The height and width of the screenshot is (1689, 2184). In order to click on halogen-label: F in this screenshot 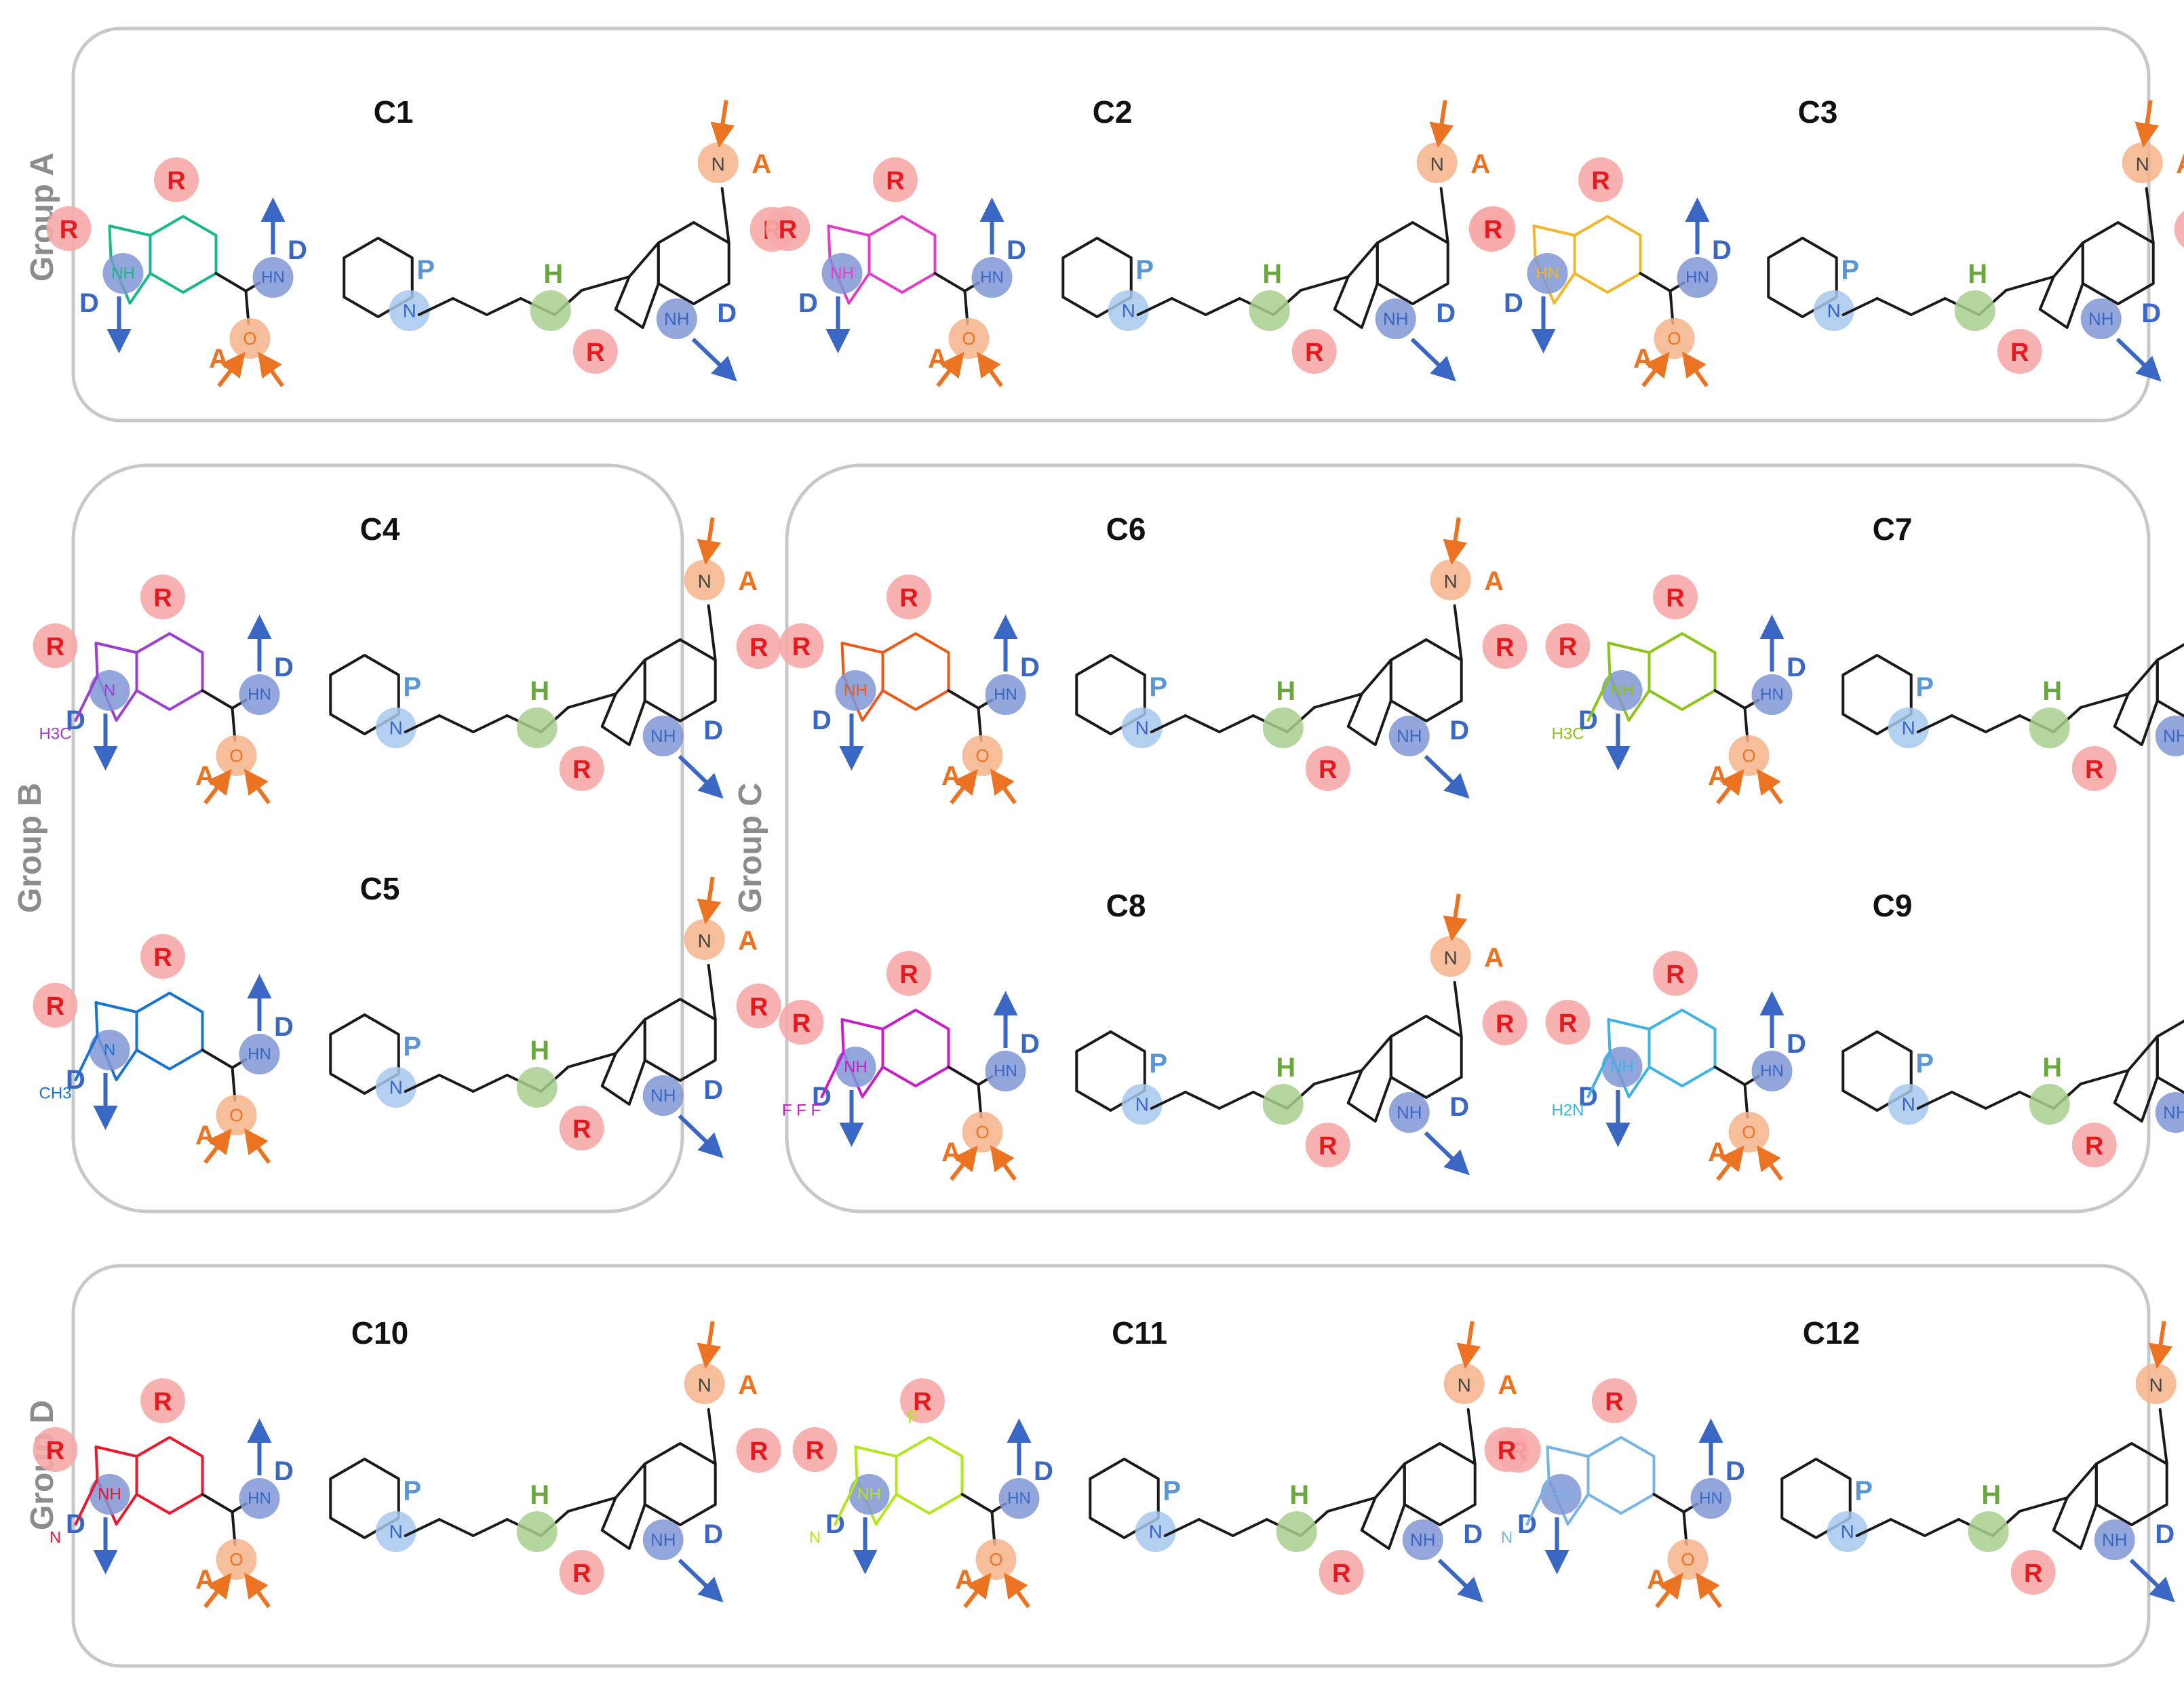, I will do `click(913, 1417)`.